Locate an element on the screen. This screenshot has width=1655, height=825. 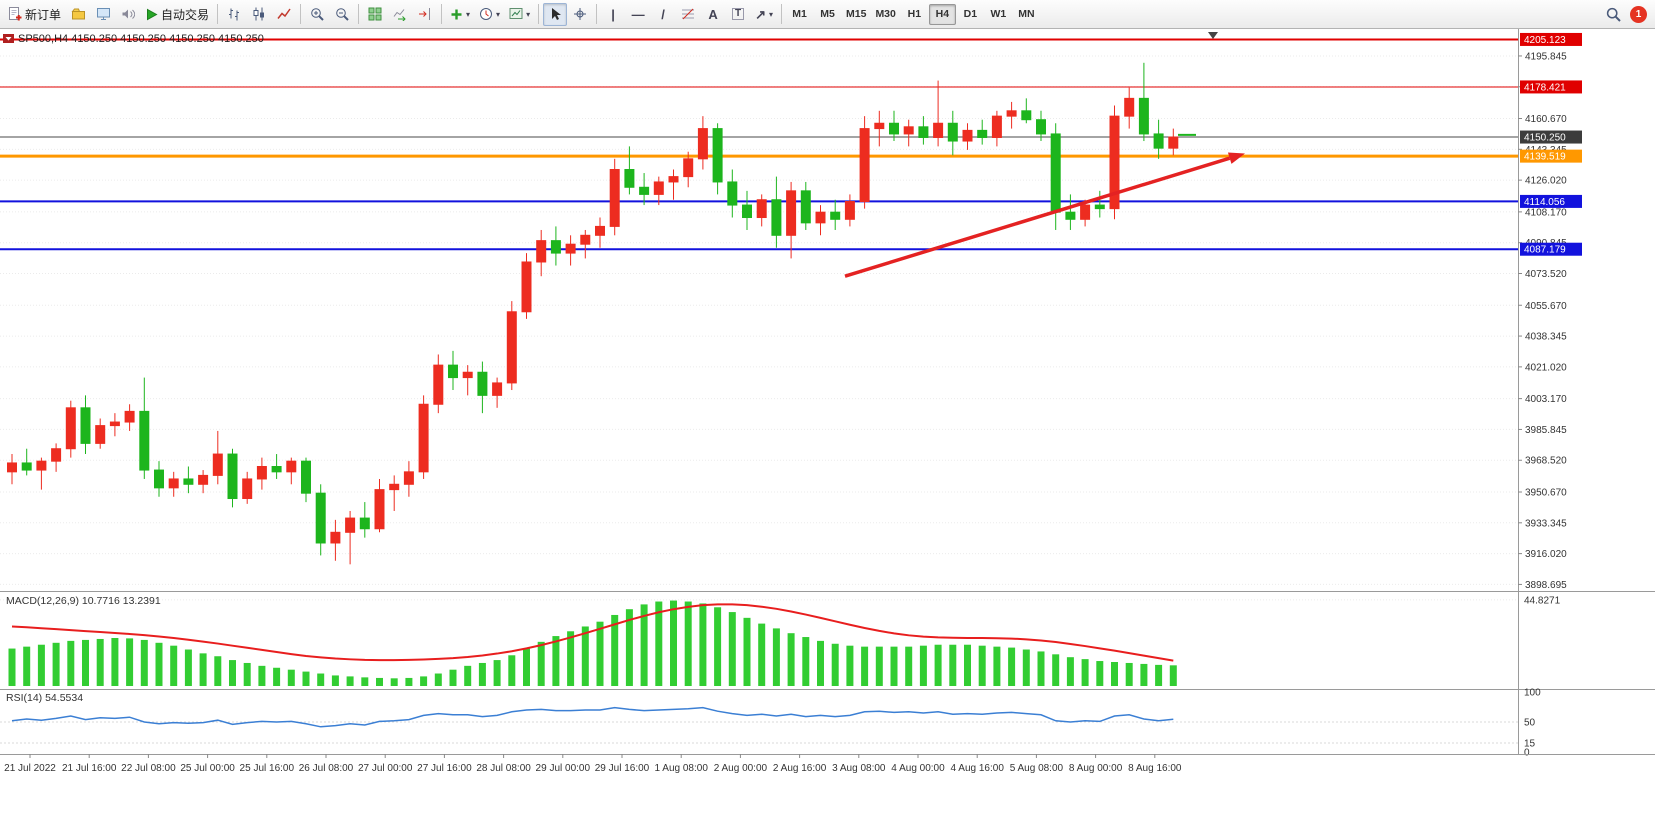
timeframe-m1-button: M1 is located at coordinates (799, 14).